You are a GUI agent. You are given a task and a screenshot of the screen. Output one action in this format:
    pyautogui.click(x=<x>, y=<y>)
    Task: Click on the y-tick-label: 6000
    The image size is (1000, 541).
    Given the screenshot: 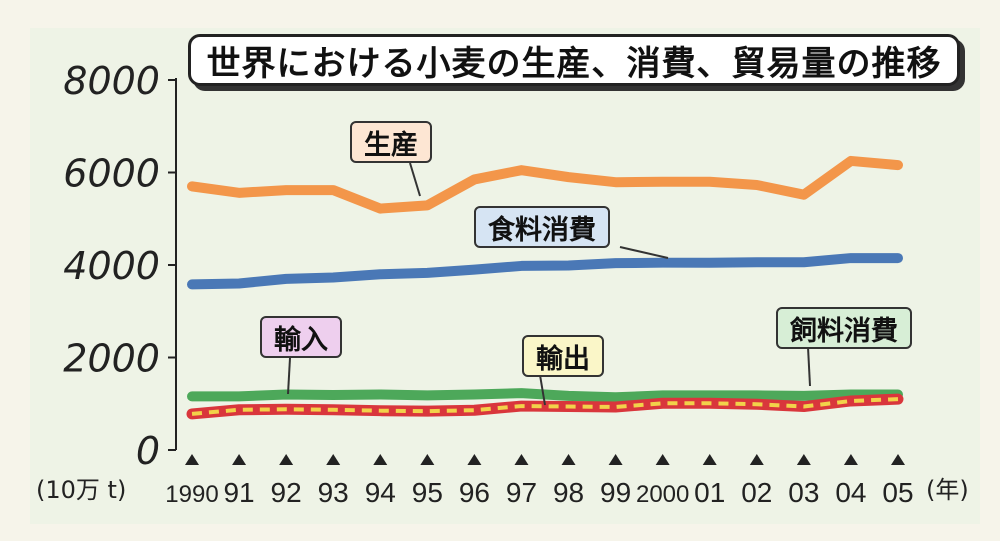 What is the action you would take?
    pyautogui.click(x=111, y=174)
    